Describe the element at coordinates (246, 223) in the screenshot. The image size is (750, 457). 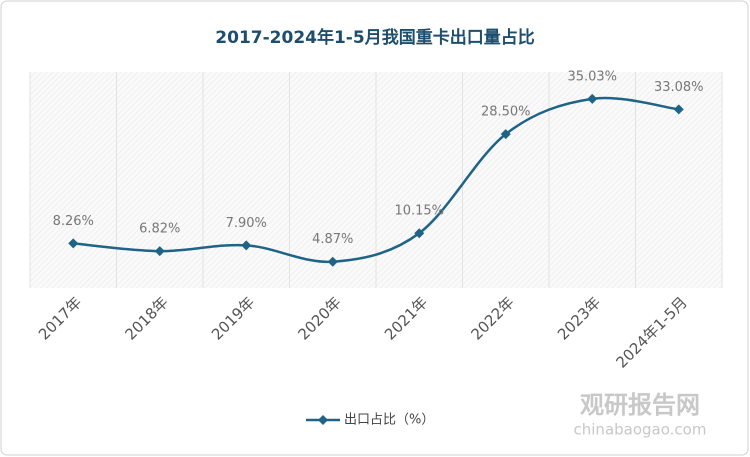
I see `data-label: 7.90%` at that location.